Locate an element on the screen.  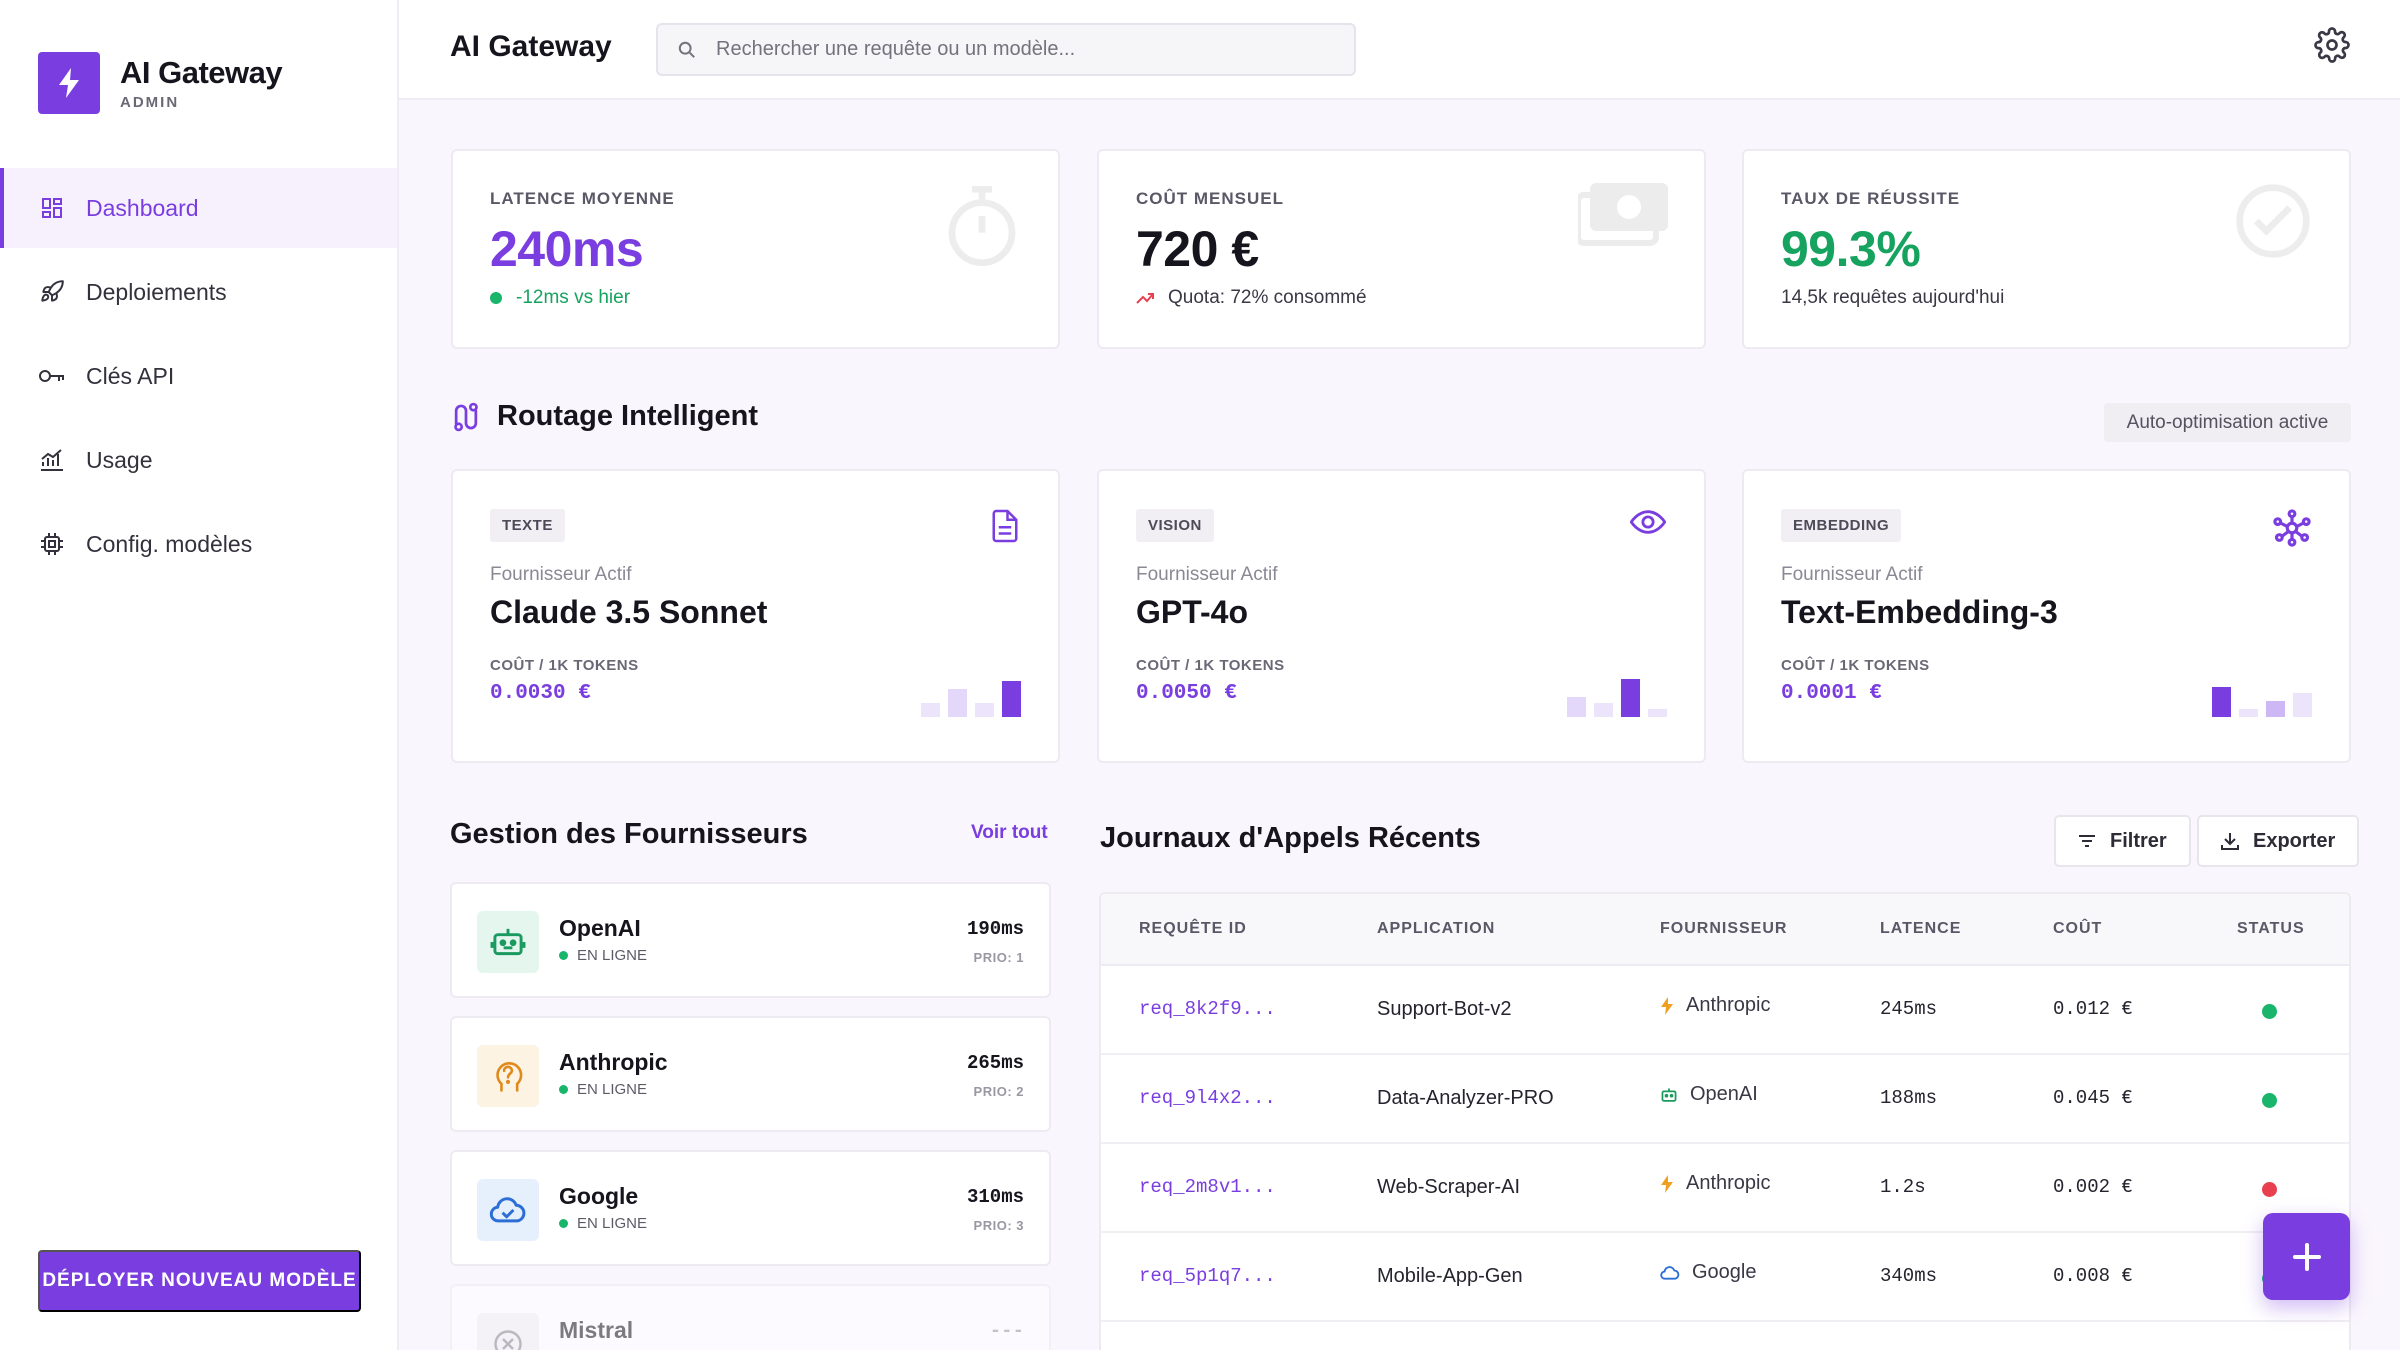
sidebar-item-config-modeles: Config. modèles is located at coordinates (198, 544).